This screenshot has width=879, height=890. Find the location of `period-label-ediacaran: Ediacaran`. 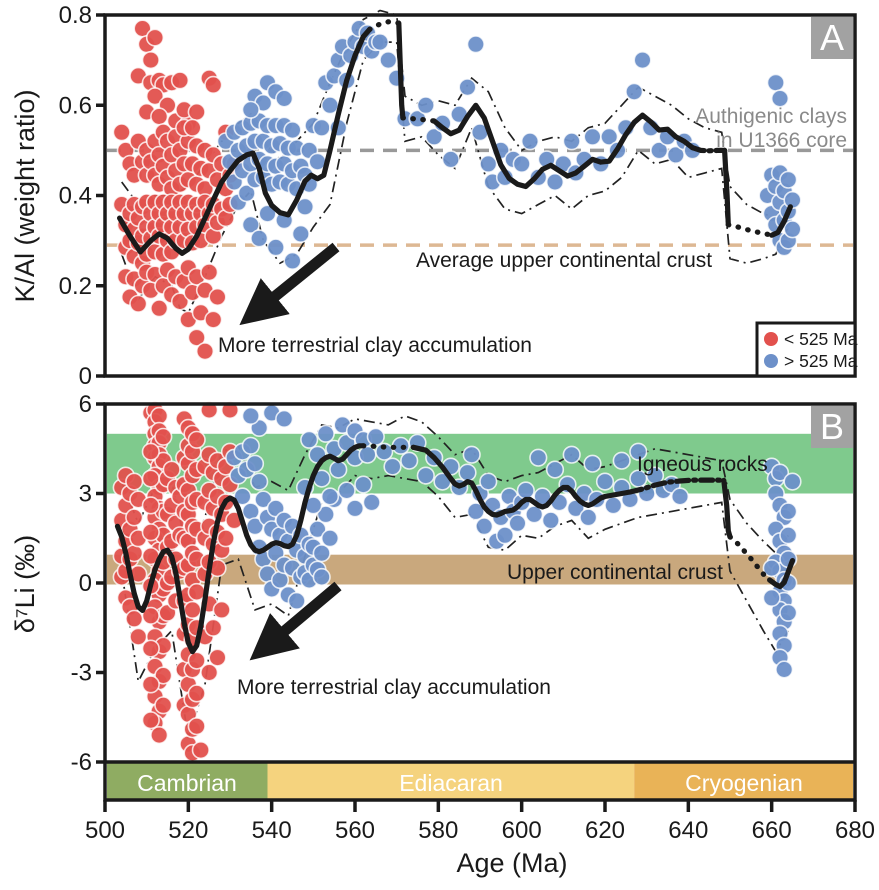

period-label-ediacaran: Ediacaran is located at coordinates (451, 783).